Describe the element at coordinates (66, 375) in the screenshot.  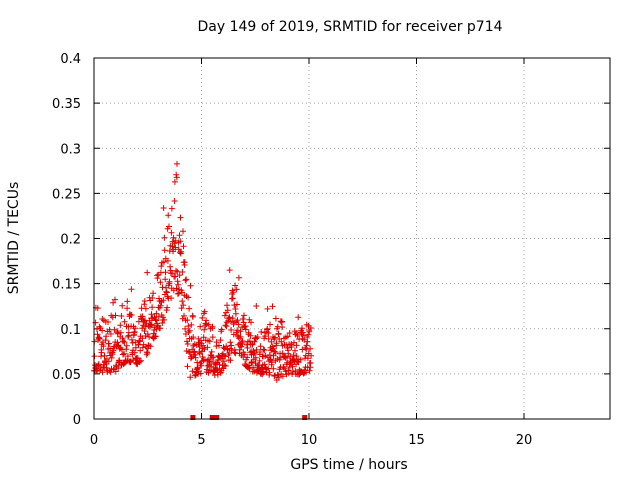
I see `y-tick-label: 0.05` at that location.